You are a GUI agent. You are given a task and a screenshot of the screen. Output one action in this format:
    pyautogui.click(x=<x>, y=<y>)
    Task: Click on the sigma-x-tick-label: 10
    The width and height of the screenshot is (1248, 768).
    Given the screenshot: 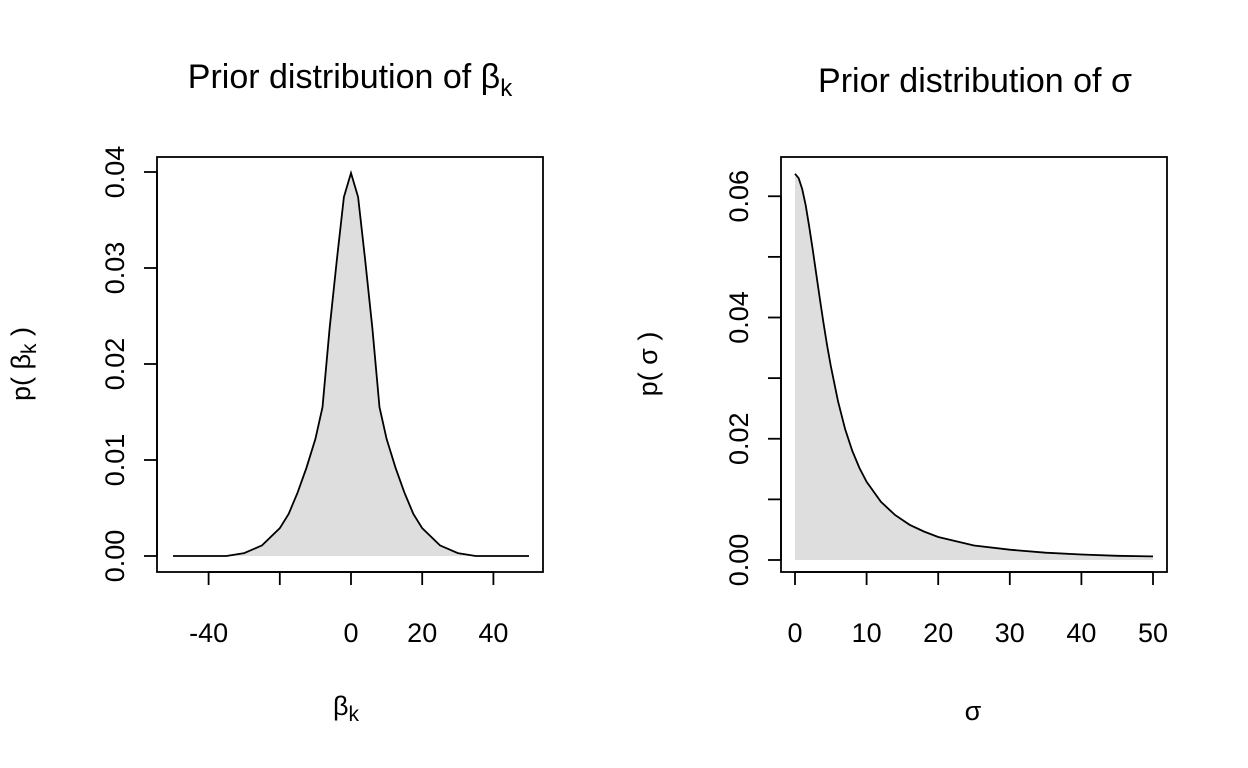 What is the action you would take?
    pyautogui.click(x=867, y=633)
    